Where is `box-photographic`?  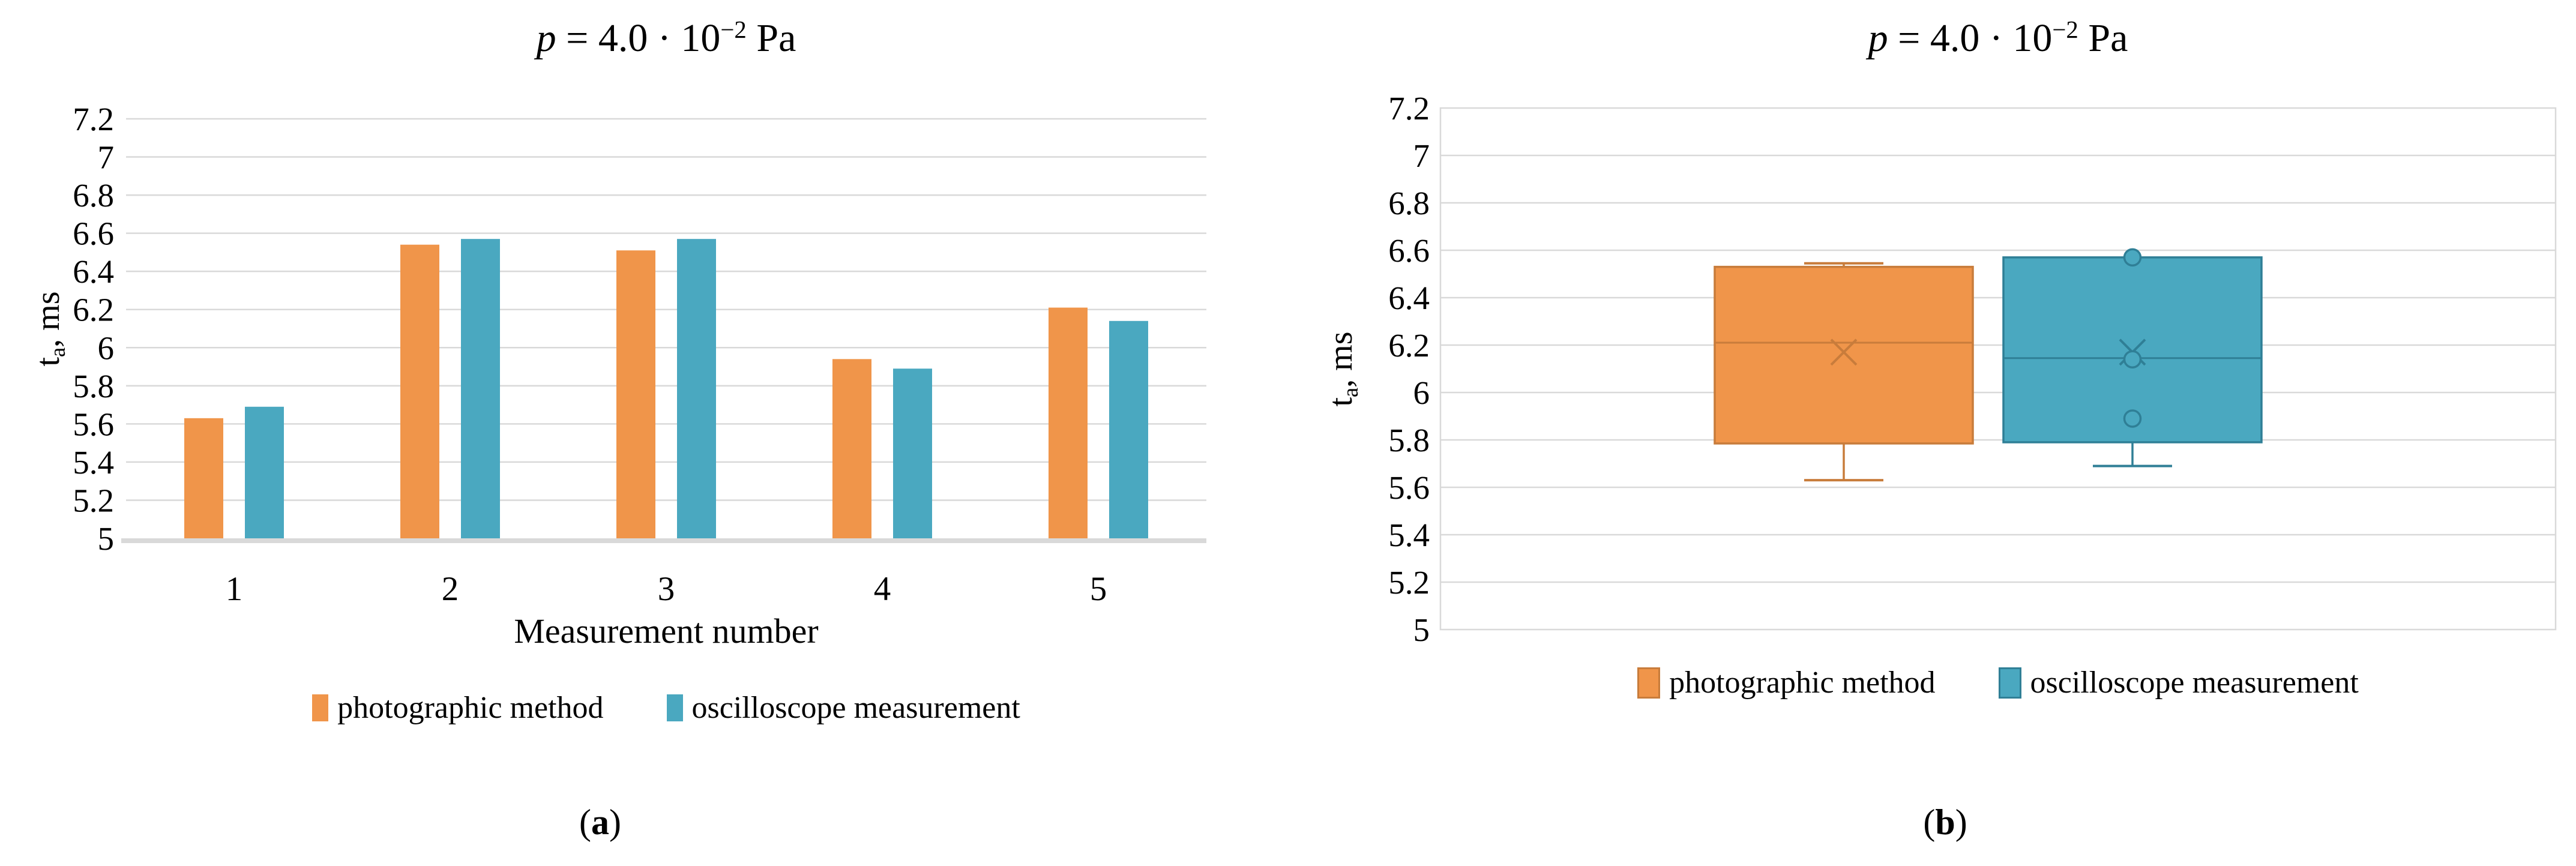 box-photographic is located at coordinates (1844, 355).